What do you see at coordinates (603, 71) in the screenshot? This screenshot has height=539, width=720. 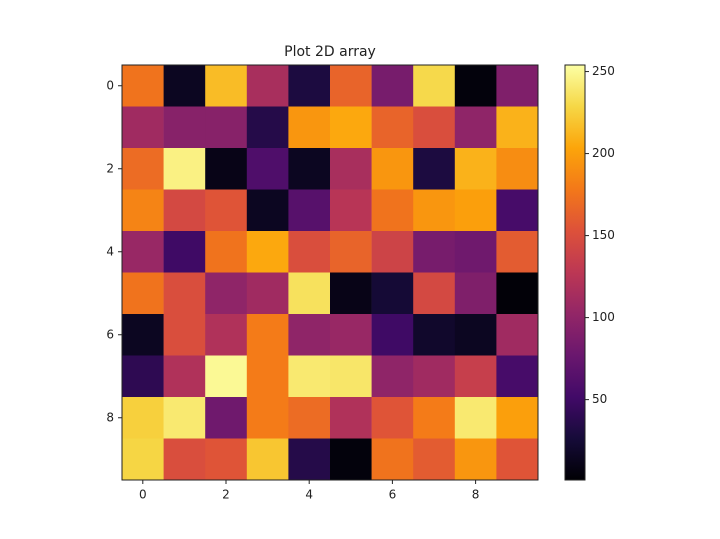 I see `colorbar-tick-label: 250` at bounding box center [603, 71].